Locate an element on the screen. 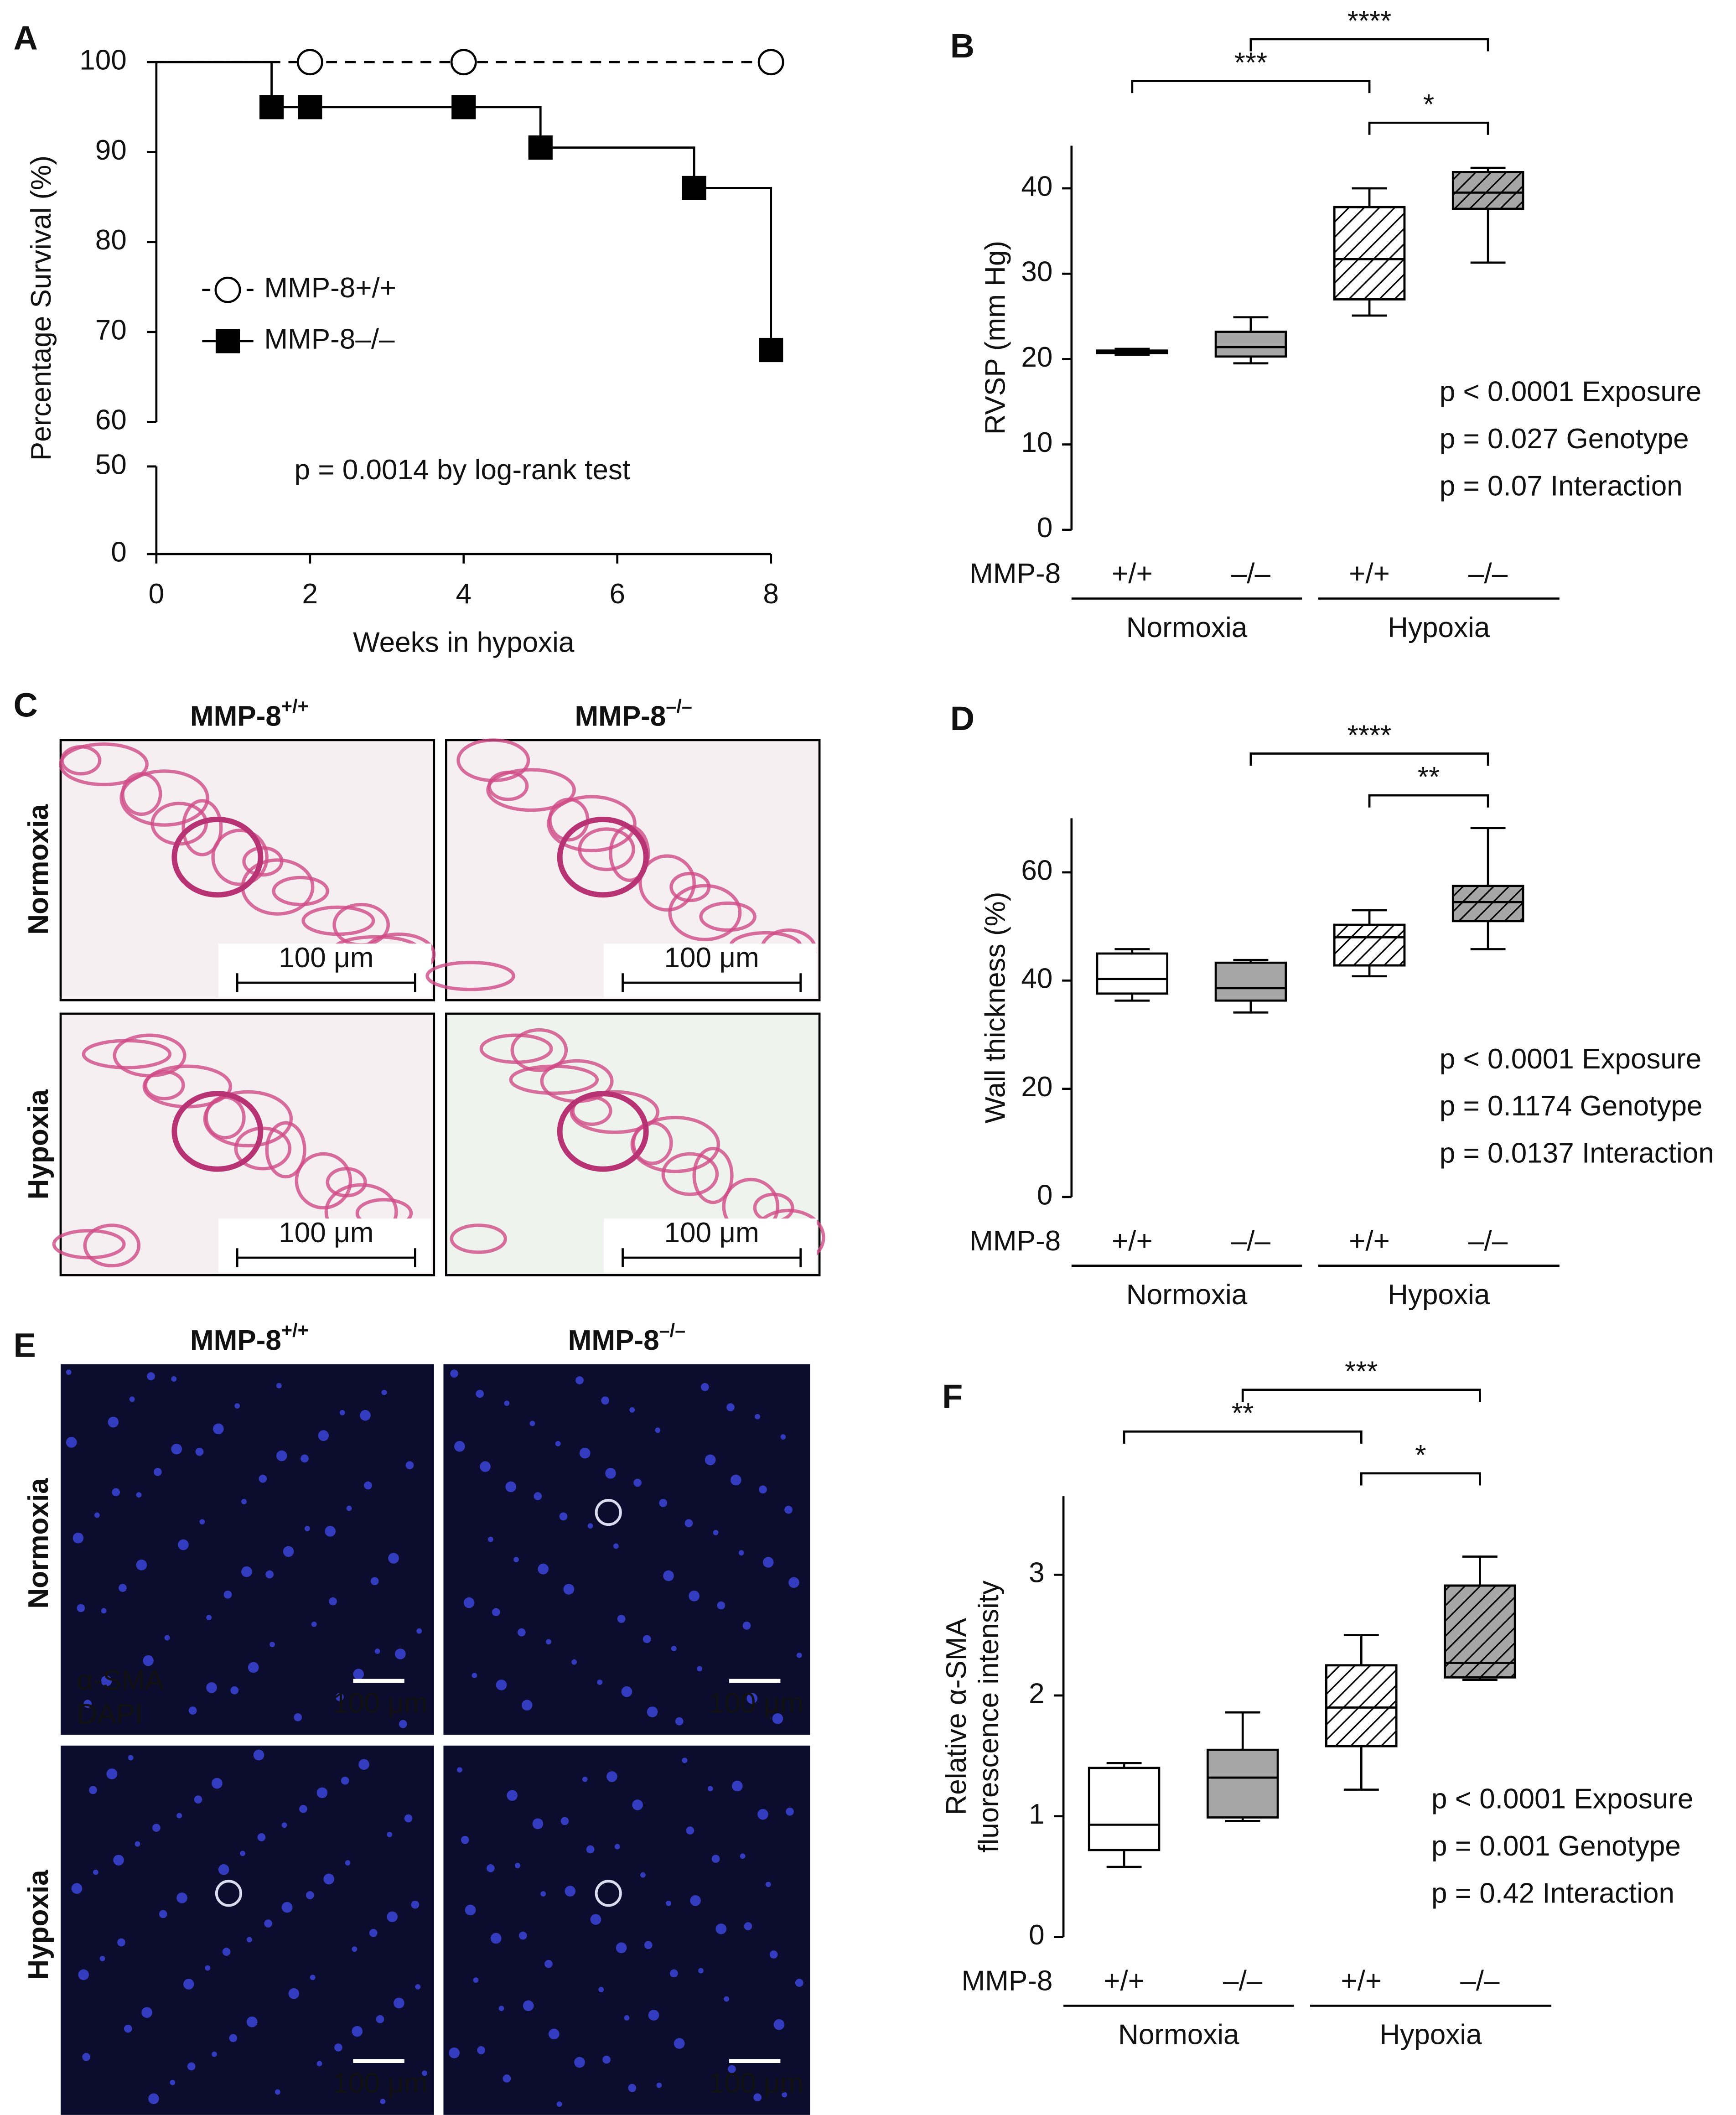  column-header-superscript: +/+ is located at coordinates (295, 706).